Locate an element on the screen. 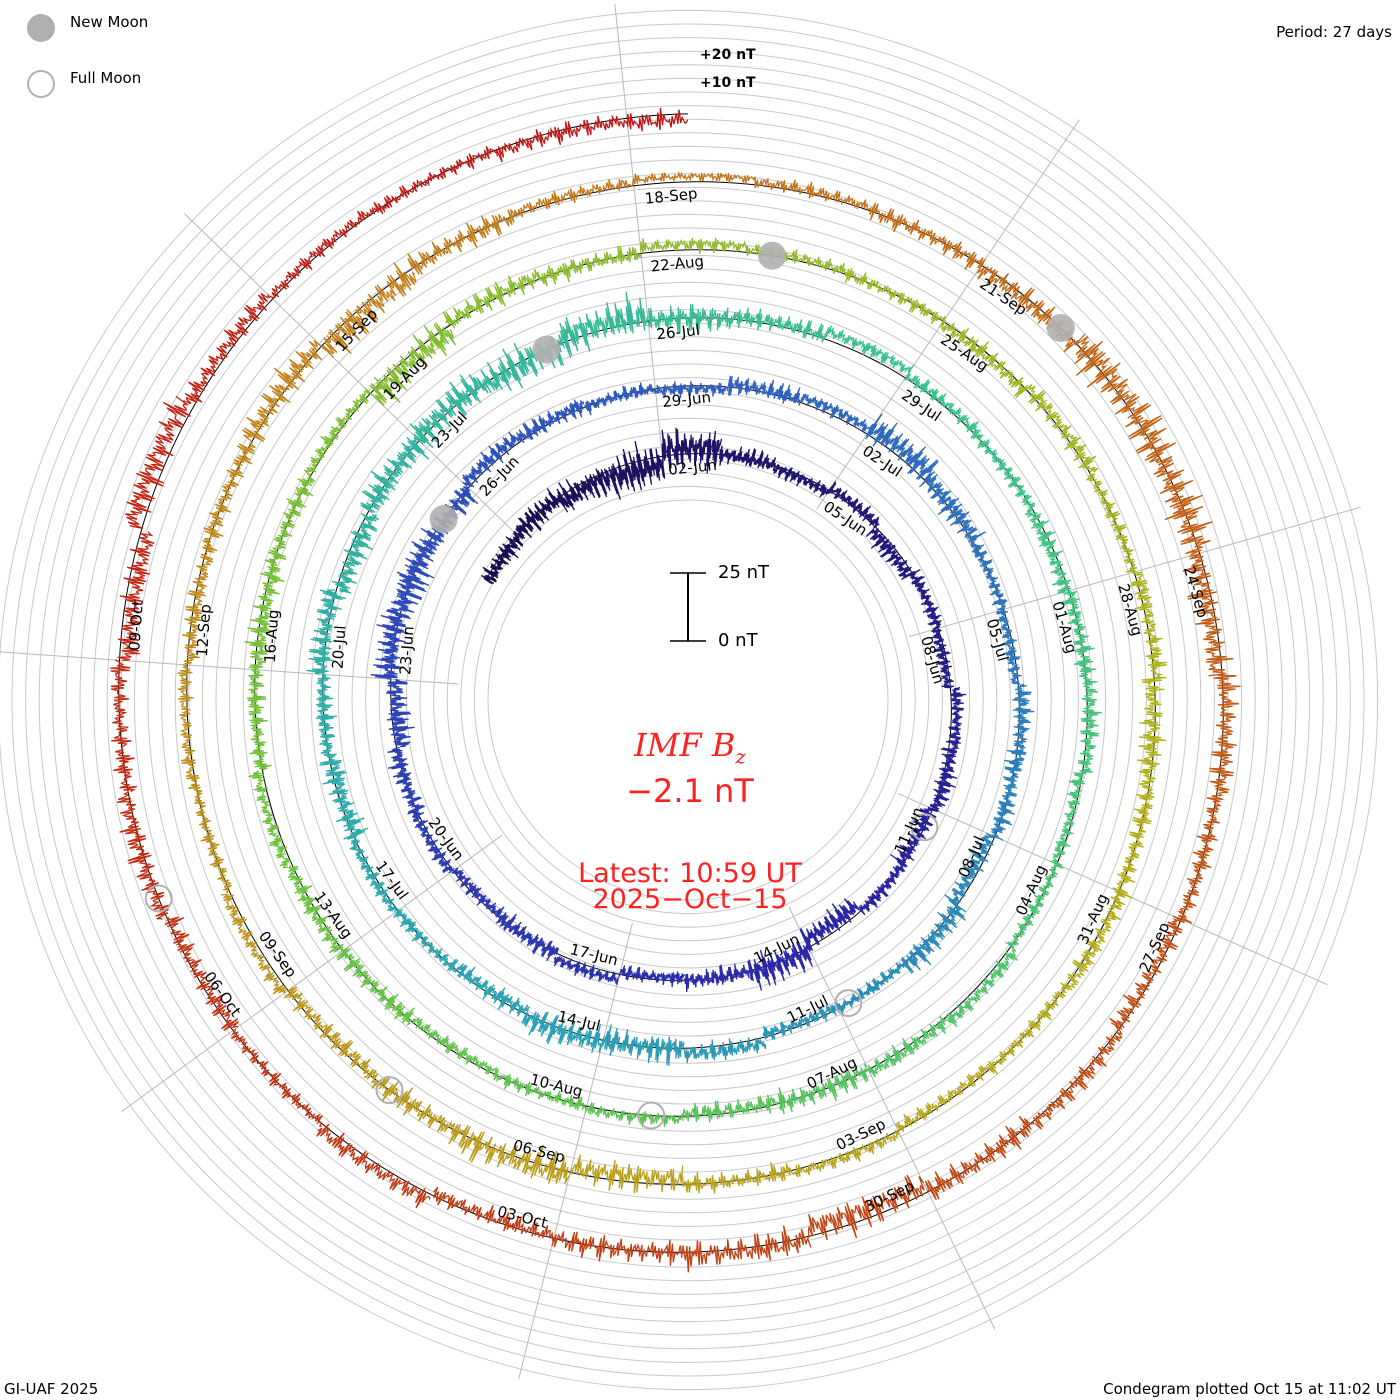 This screenshot has height=1400, width=1400. title-sub: z is located at coordinates (740, 756).